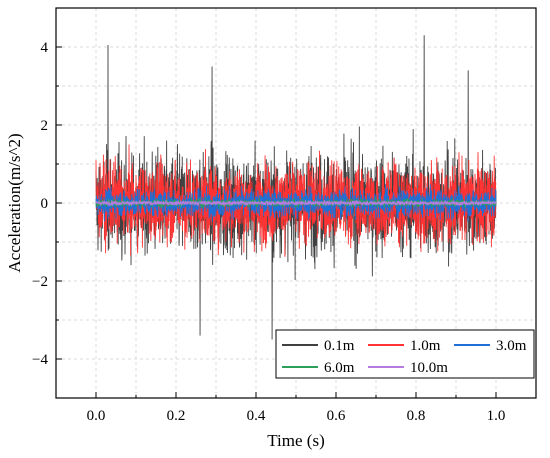  Describe the element at coordinates (416, 416) in the screenshot. I see `x-tick-label: 0.8` at that location.